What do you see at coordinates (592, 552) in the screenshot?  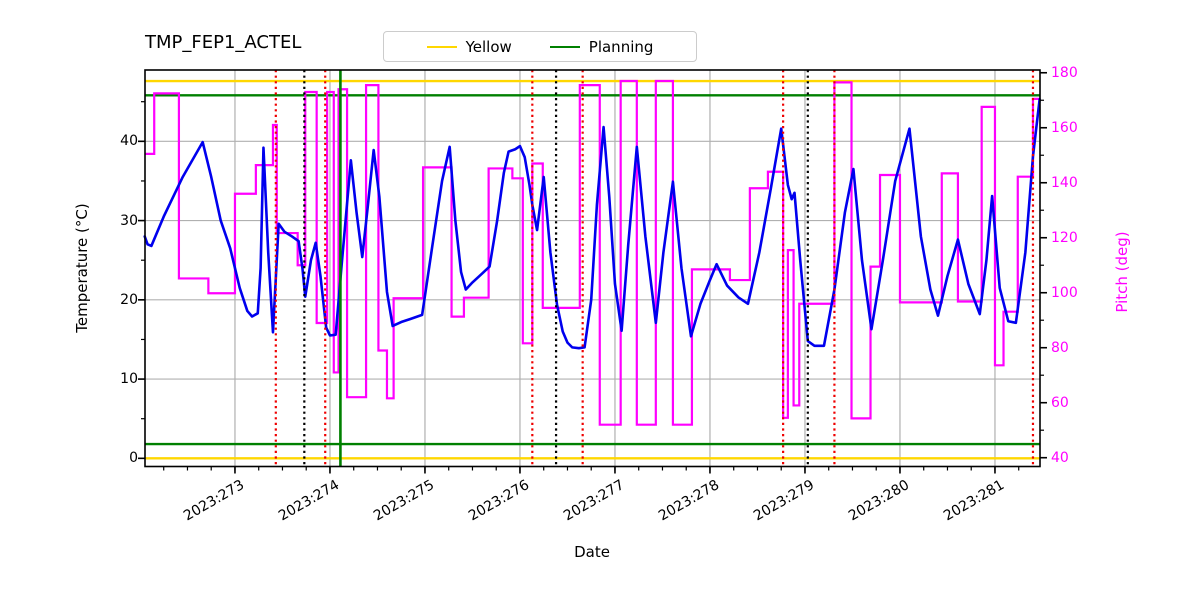 I see `x-axis-label-date: Date` at bounding box center [592, 552].